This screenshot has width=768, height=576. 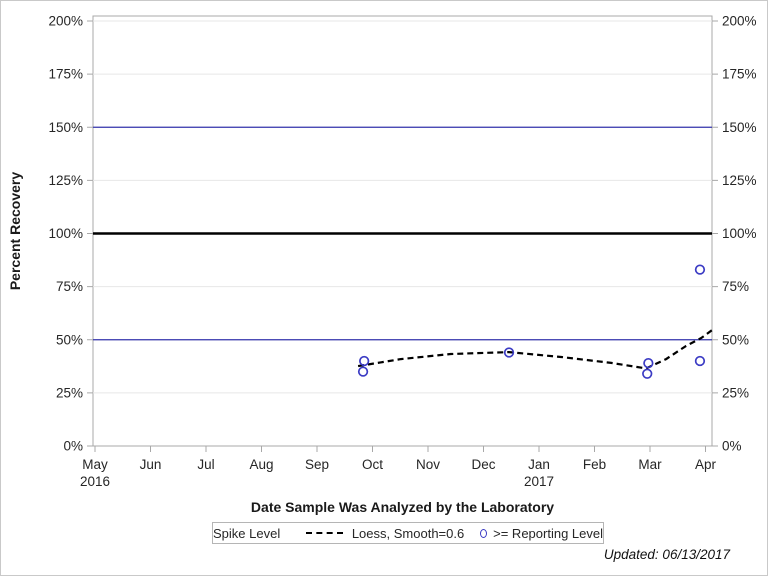 What do you see at coordinates (706, 464) in the screenshot?
I see `x-tick-label-month: Apr` at bounding box center [706, 464].